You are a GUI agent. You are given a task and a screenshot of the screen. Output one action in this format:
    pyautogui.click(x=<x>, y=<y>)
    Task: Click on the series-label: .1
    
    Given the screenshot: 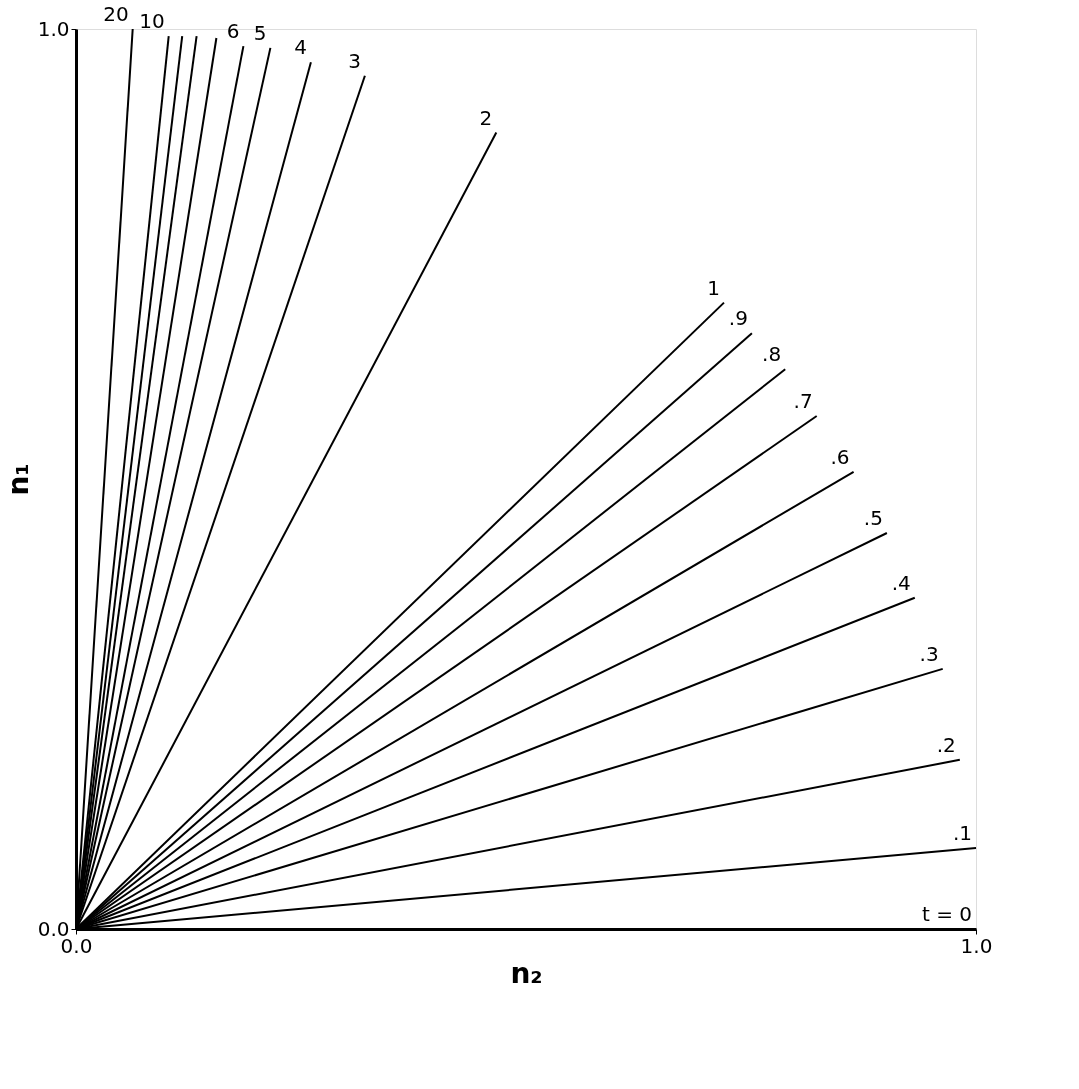 What is the action you would take?
    pyautogui.click(x=962, y=833)
    